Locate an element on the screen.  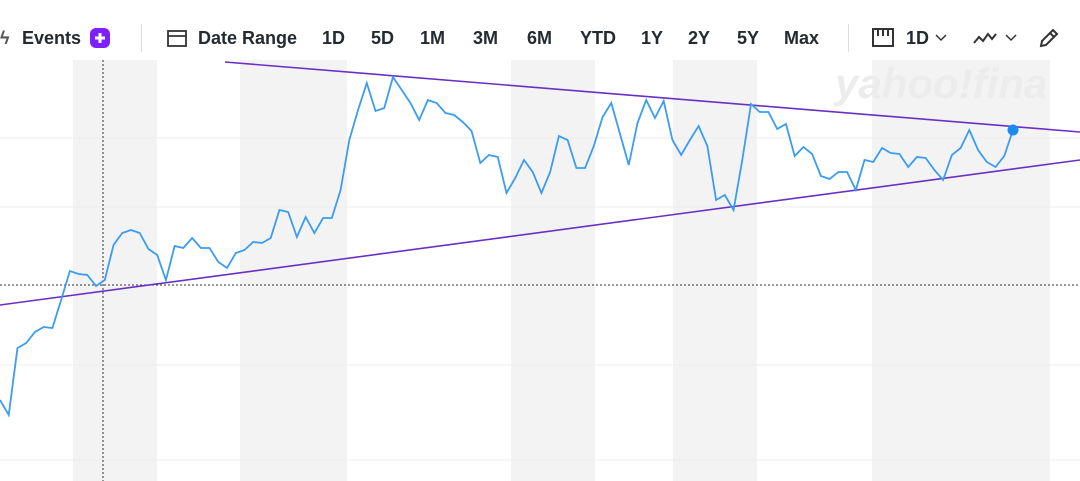
events-icon: ϟ is located at coordinates (5, 38).